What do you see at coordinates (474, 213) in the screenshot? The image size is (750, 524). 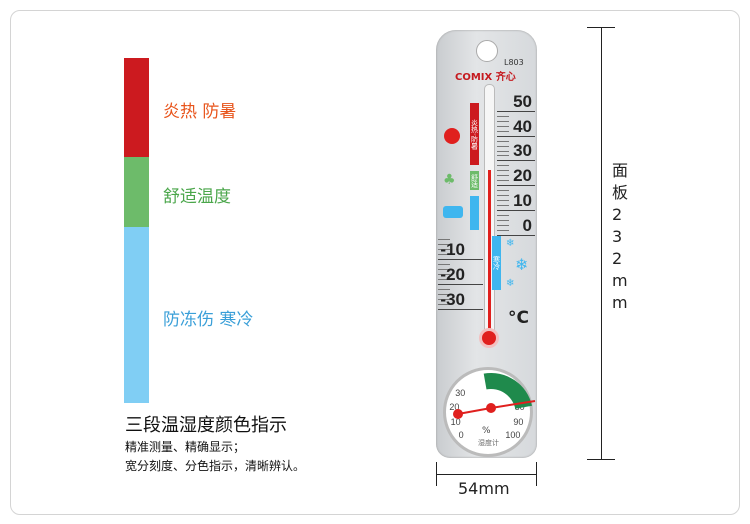 I see `strip-cold` at bounding box center [474, 213].